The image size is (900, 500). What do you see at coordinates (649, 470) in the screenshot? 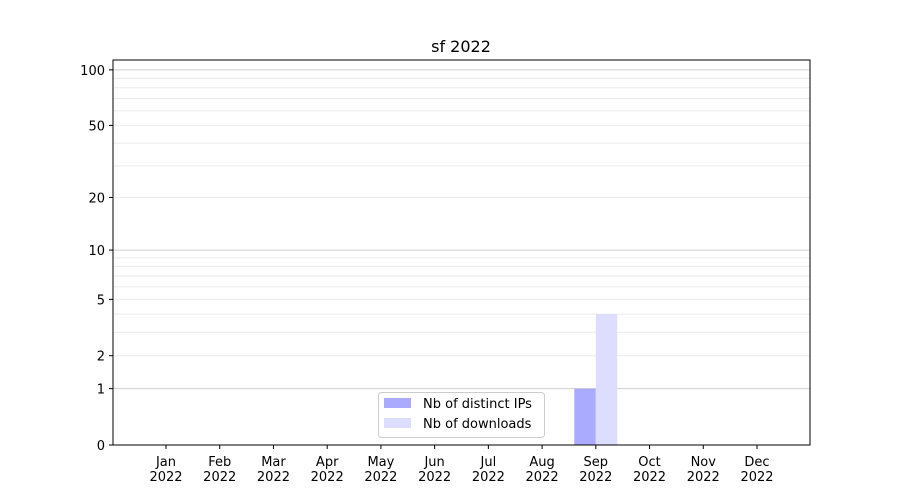
I see `x-tick-label: Oct 2022` at bounding box center [649, 470].